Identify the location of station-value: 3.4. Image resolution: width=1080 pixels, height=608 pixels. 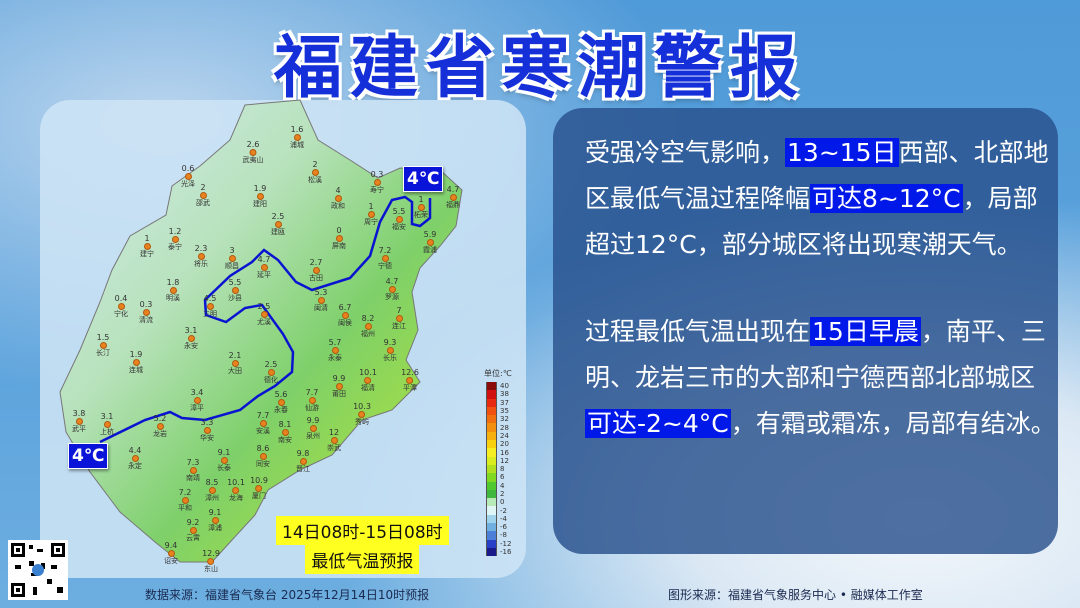
(197, 392).